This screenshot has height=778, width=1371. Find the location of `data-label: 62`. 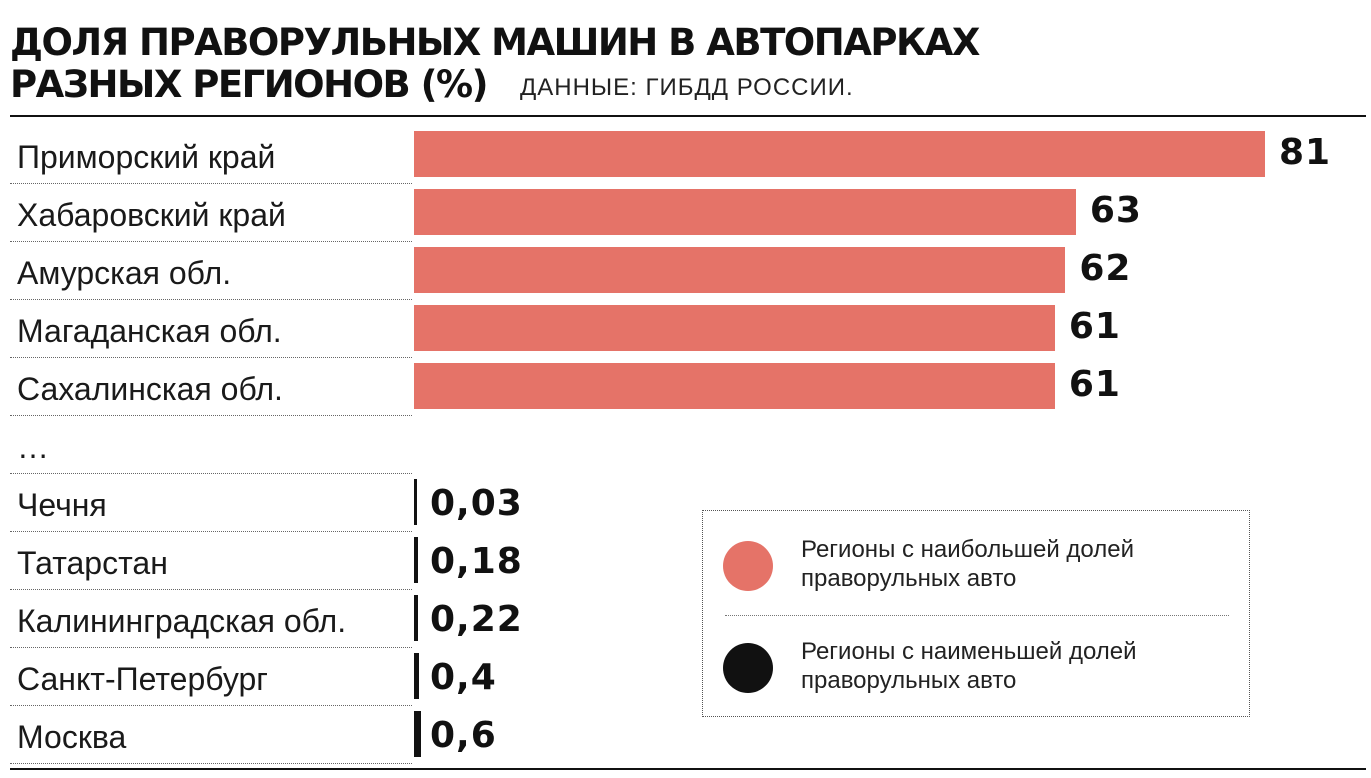

data-label: 62 is located at coordinates (1105, 268).